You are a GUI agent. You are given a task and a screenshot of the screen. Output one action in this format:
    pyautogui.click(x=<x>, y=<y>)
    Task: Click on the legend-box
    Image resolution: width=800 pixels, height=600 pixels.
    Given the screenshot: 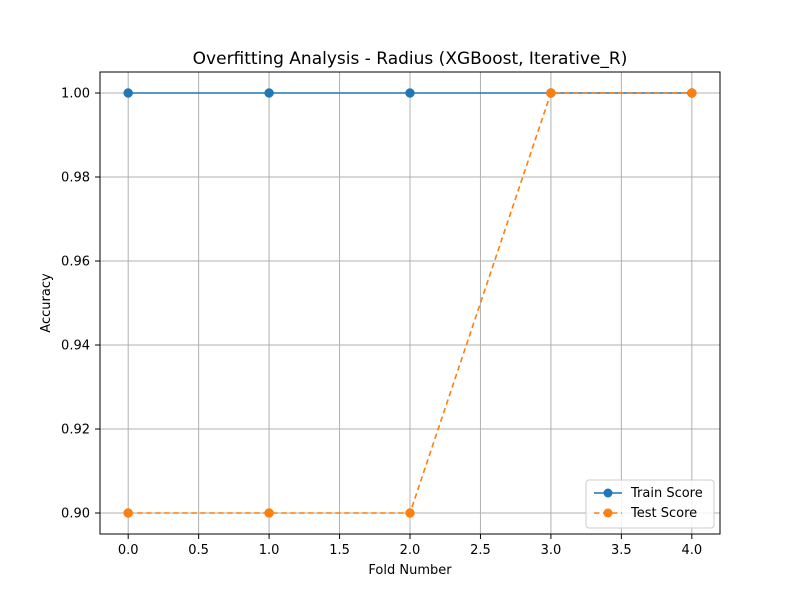 What is the action you would take?
    pyautogui.click(x=650, y=504)
    